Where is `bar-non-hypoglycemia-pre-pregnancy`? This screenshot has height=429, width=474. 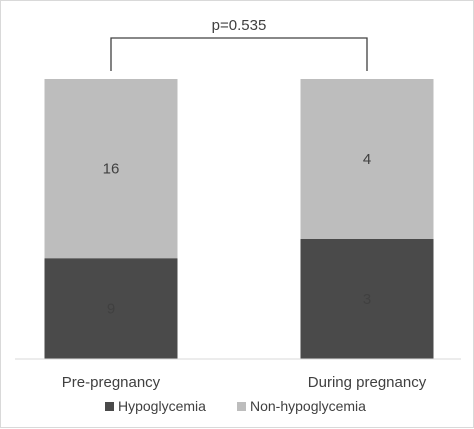
bar-non-hypoglycemia-pre-pregnancy is located at coordinates (111, 169).